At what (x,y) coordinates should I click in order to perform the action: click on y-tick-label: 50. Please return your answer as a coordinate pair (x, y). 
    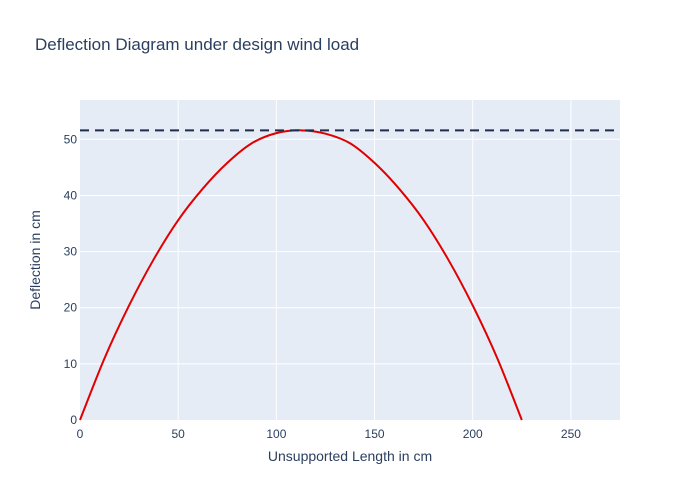
    Looking at the image, I should click on (71, 139).